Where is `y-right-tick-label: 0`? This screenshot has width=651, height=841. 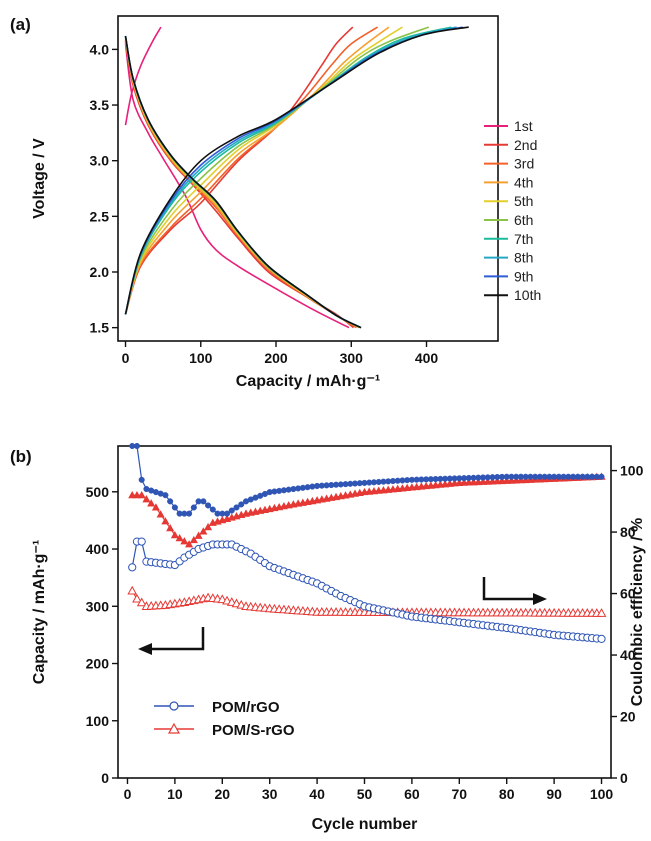
y-right-tick-label: 0 is located at coordinates (624, 778).